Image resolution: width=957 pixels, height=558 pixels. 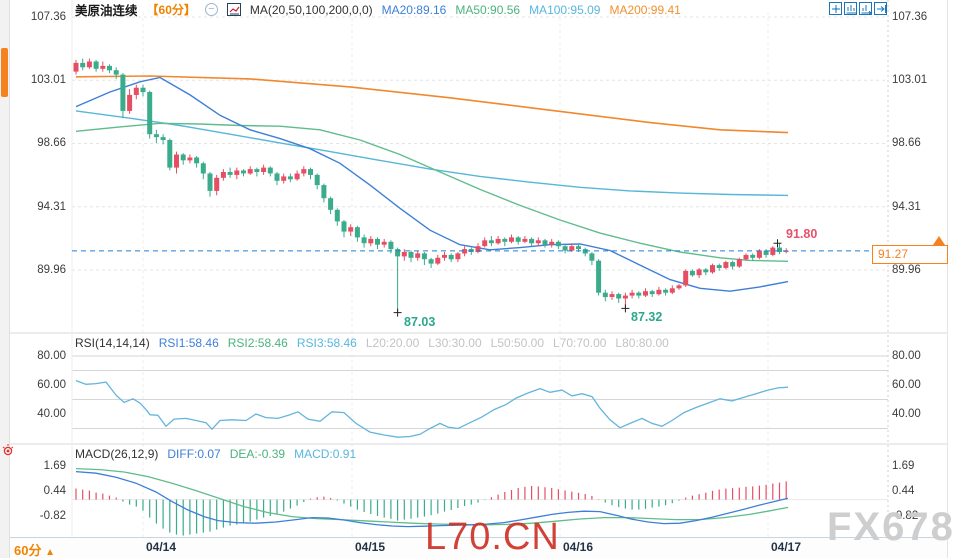 What do you see at coordinates (414, 9) in the screenshot?
I see `ma20-value: MA20:89.16` at bounding box center [414, 9].